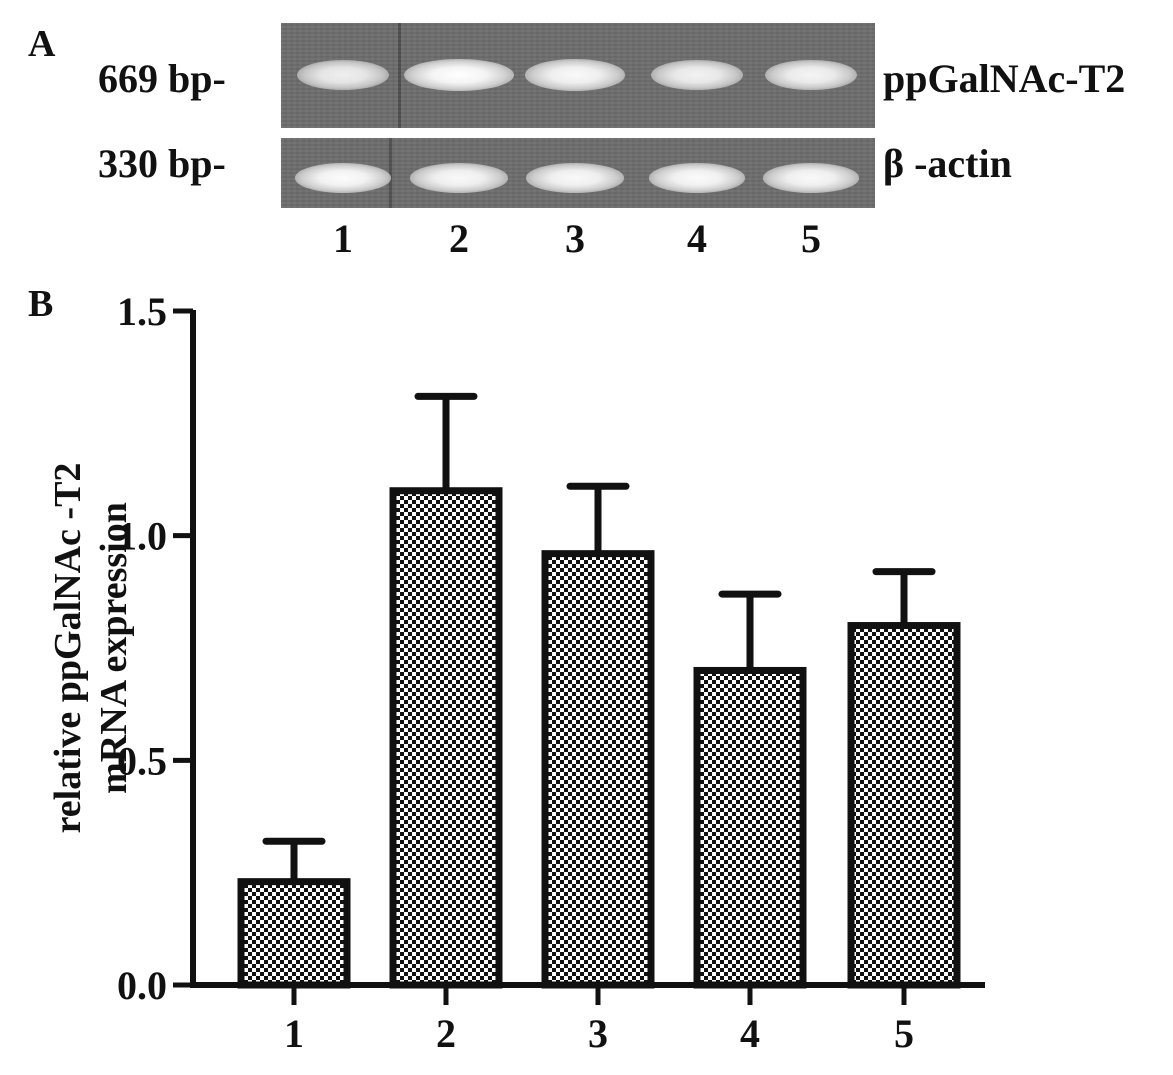  Describe the element at coordinates (91, 648) in the screenshot. I see `y-axis-label: relative ppGalNAc -T2 mRNA expression` at that location.